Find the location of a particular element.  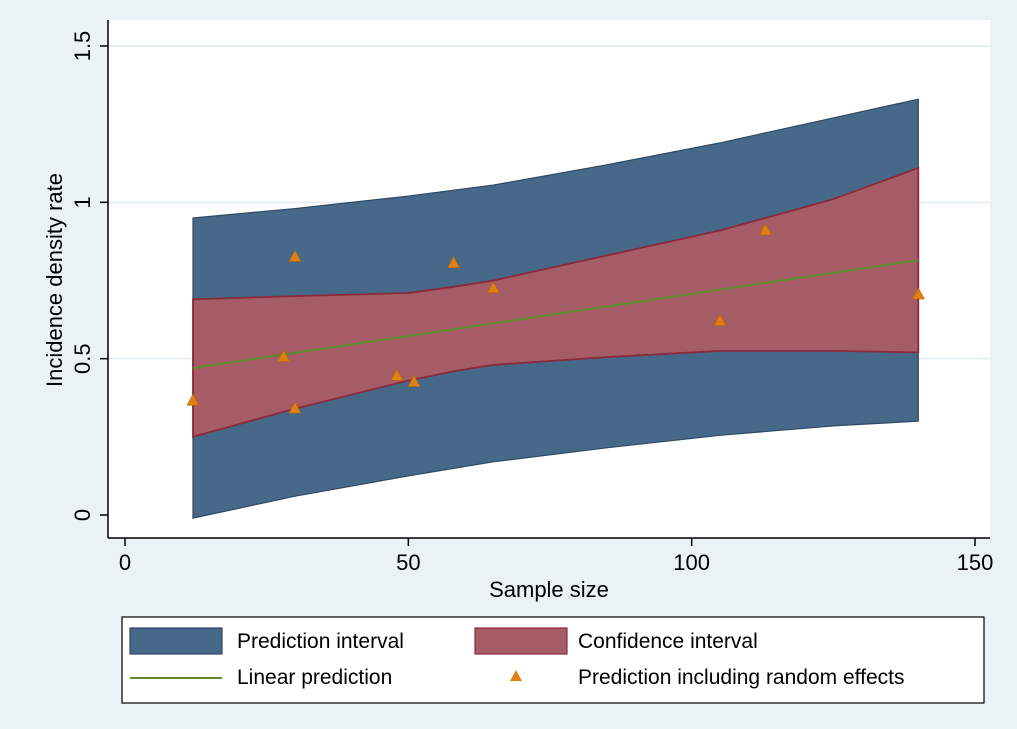

lines is located at coordinates (555, 314).